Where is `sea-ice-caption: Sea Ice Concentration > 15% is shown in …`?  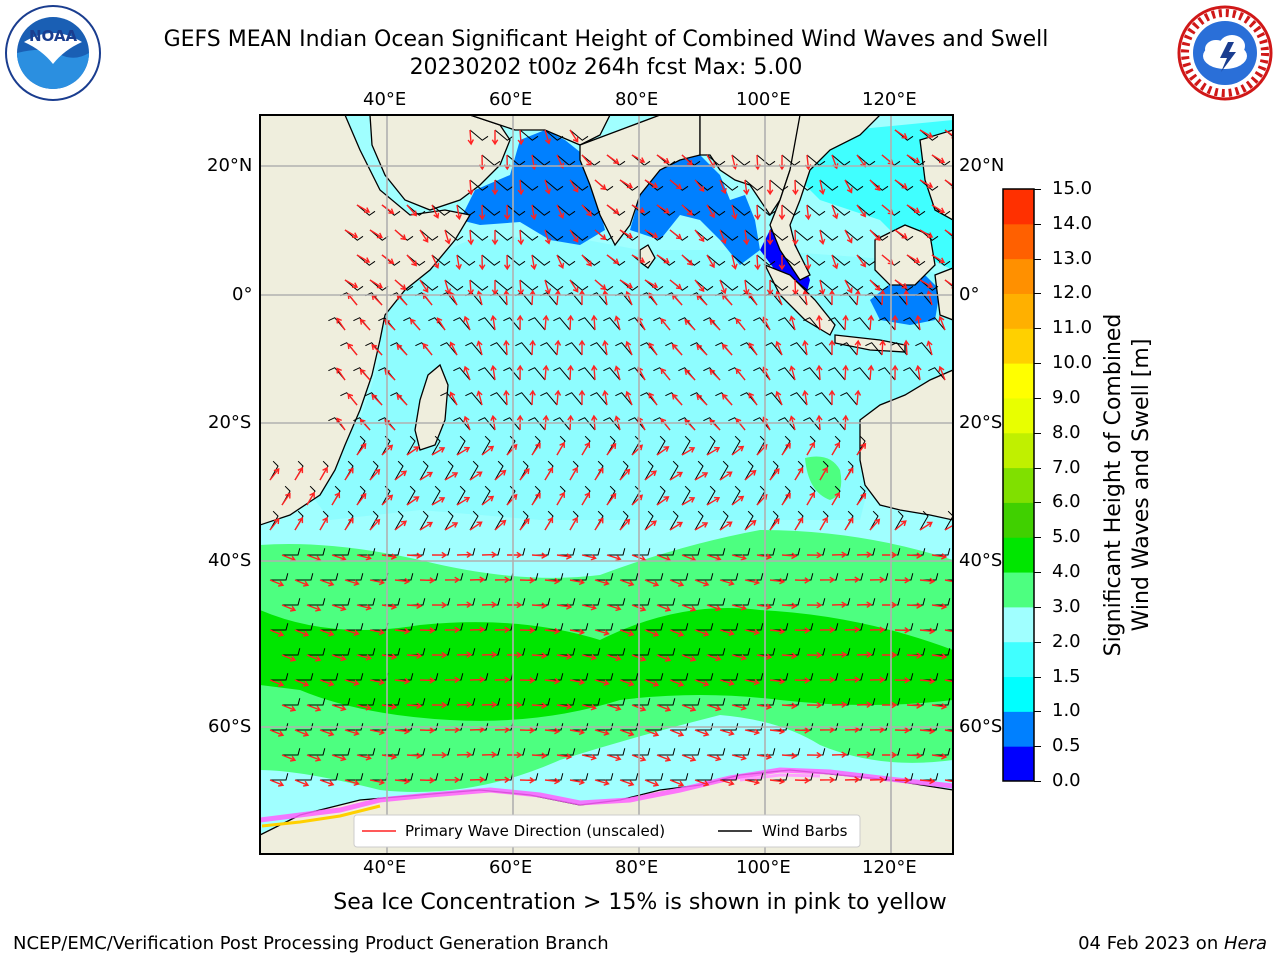
sea-ice-caption: Sea Ice Concentration > 15% is shown in … is located at coordinates (640, 902).